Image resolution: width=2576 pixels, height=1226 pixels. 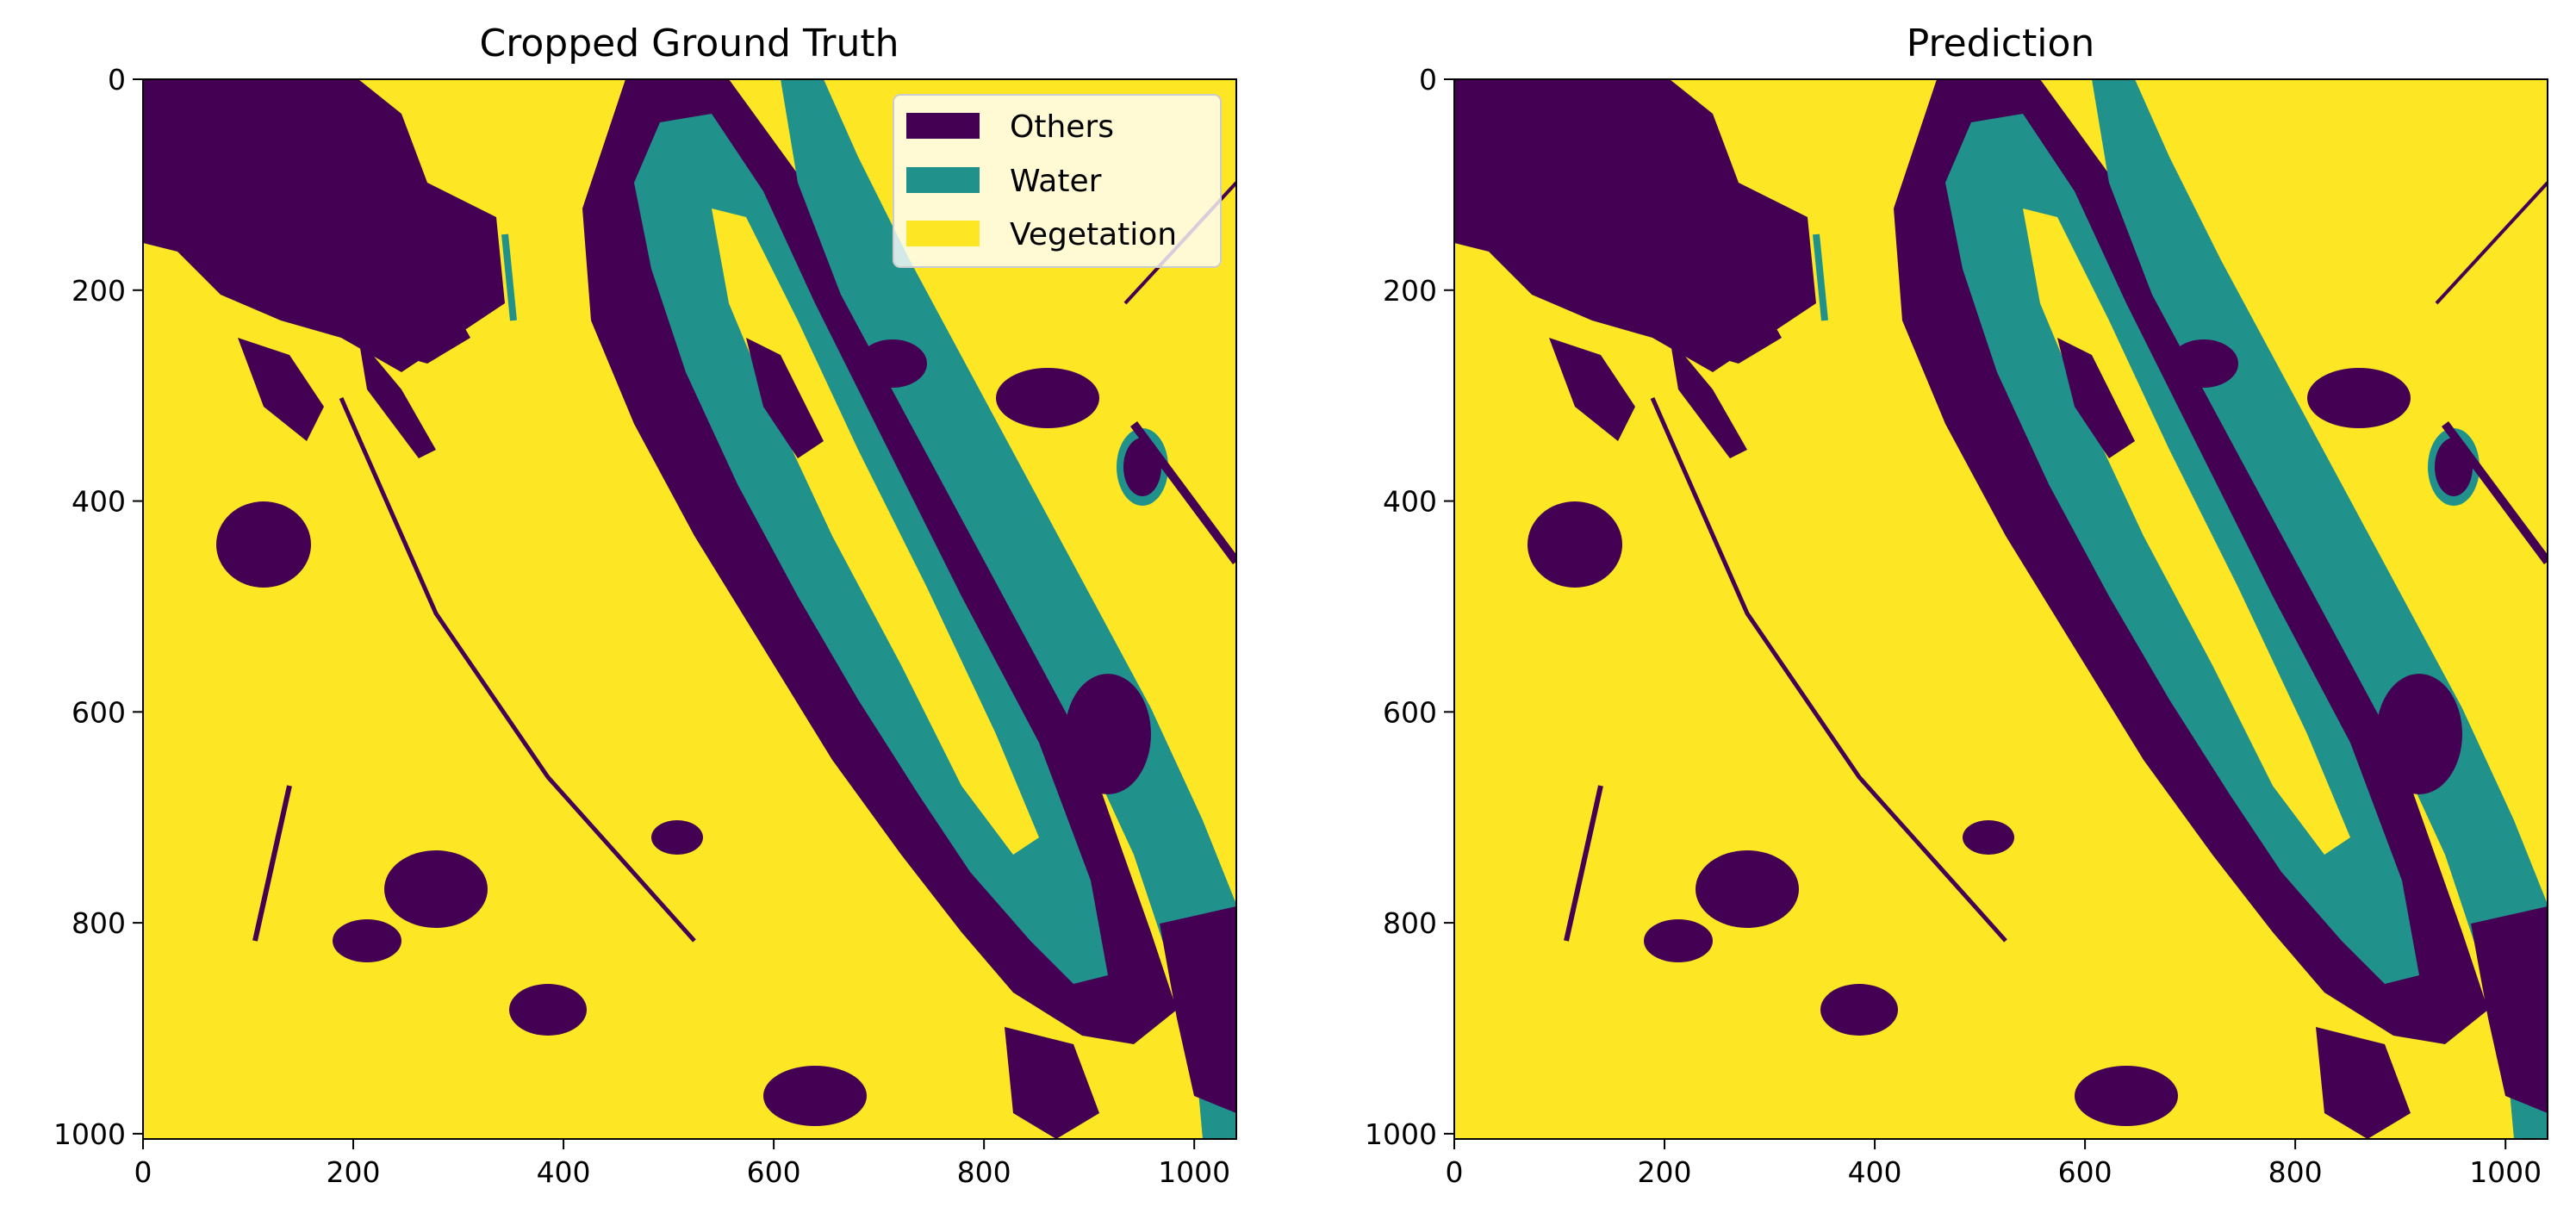 What do you see at coordinates (1062, 127) in the screenshot?
I see `legend-label-others: Others` at bounding box center [1062, 127].